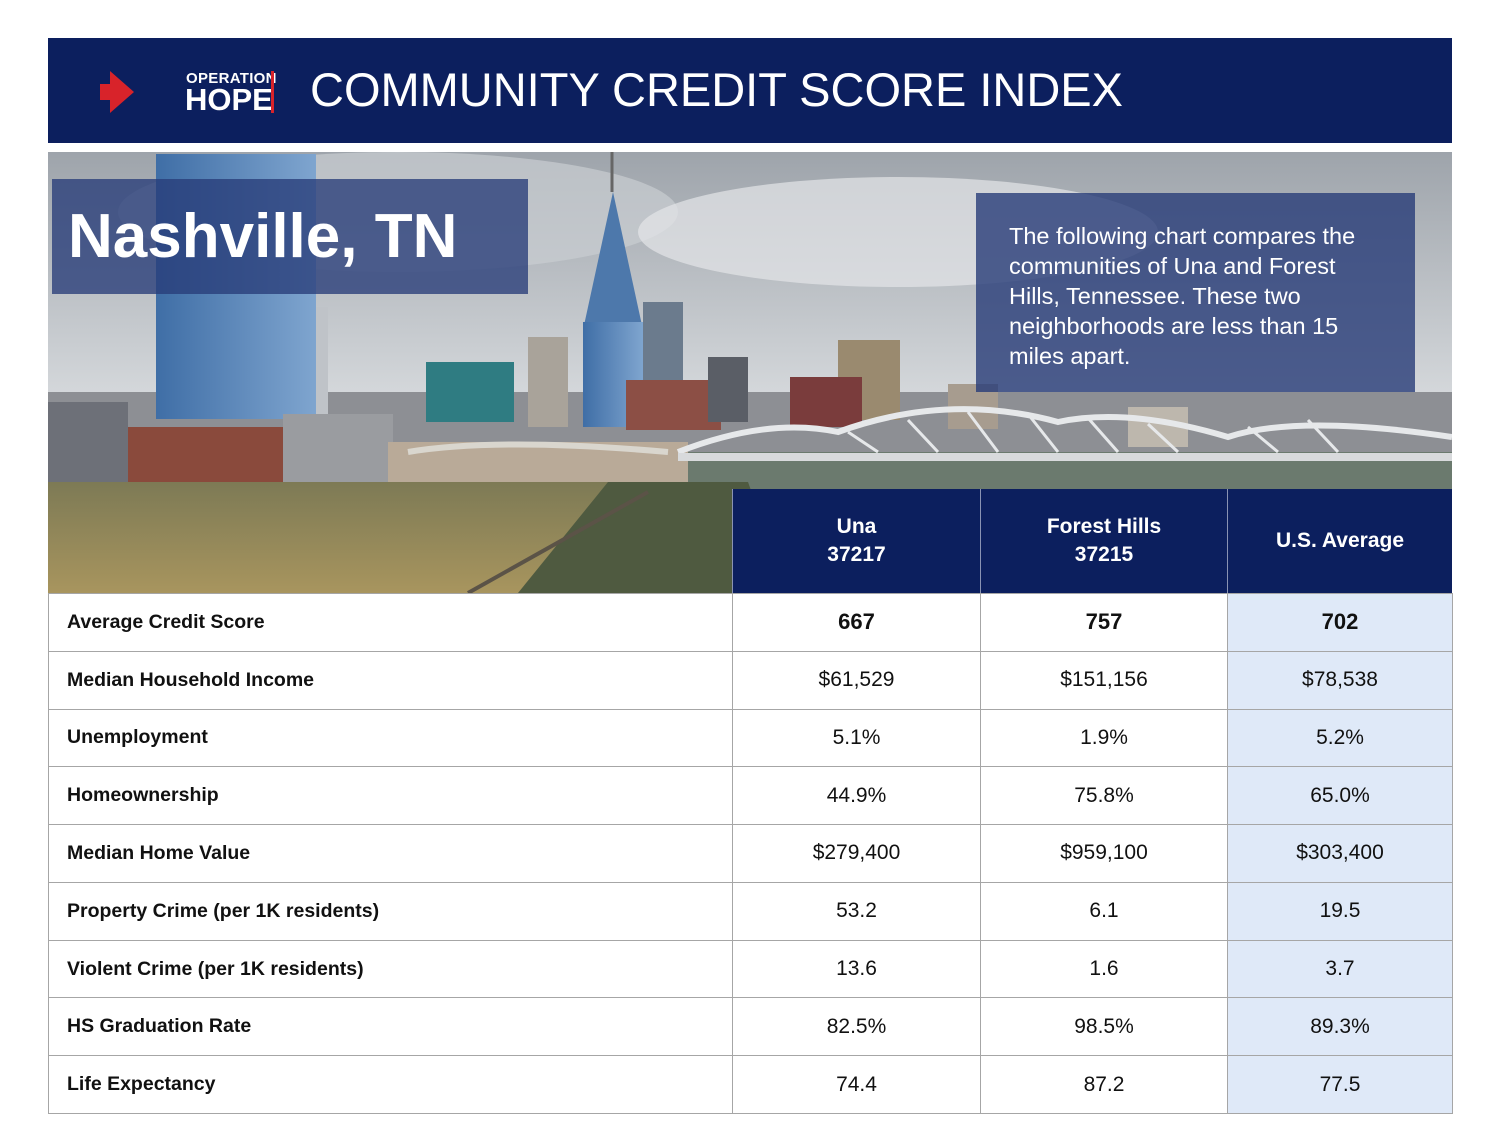 This screenshot has height=1125, width=1500. What do you see at coordinates (856, 1084) in the screenshot?
I see `table-cell: 74.4` at bounding box center [856, 1084].